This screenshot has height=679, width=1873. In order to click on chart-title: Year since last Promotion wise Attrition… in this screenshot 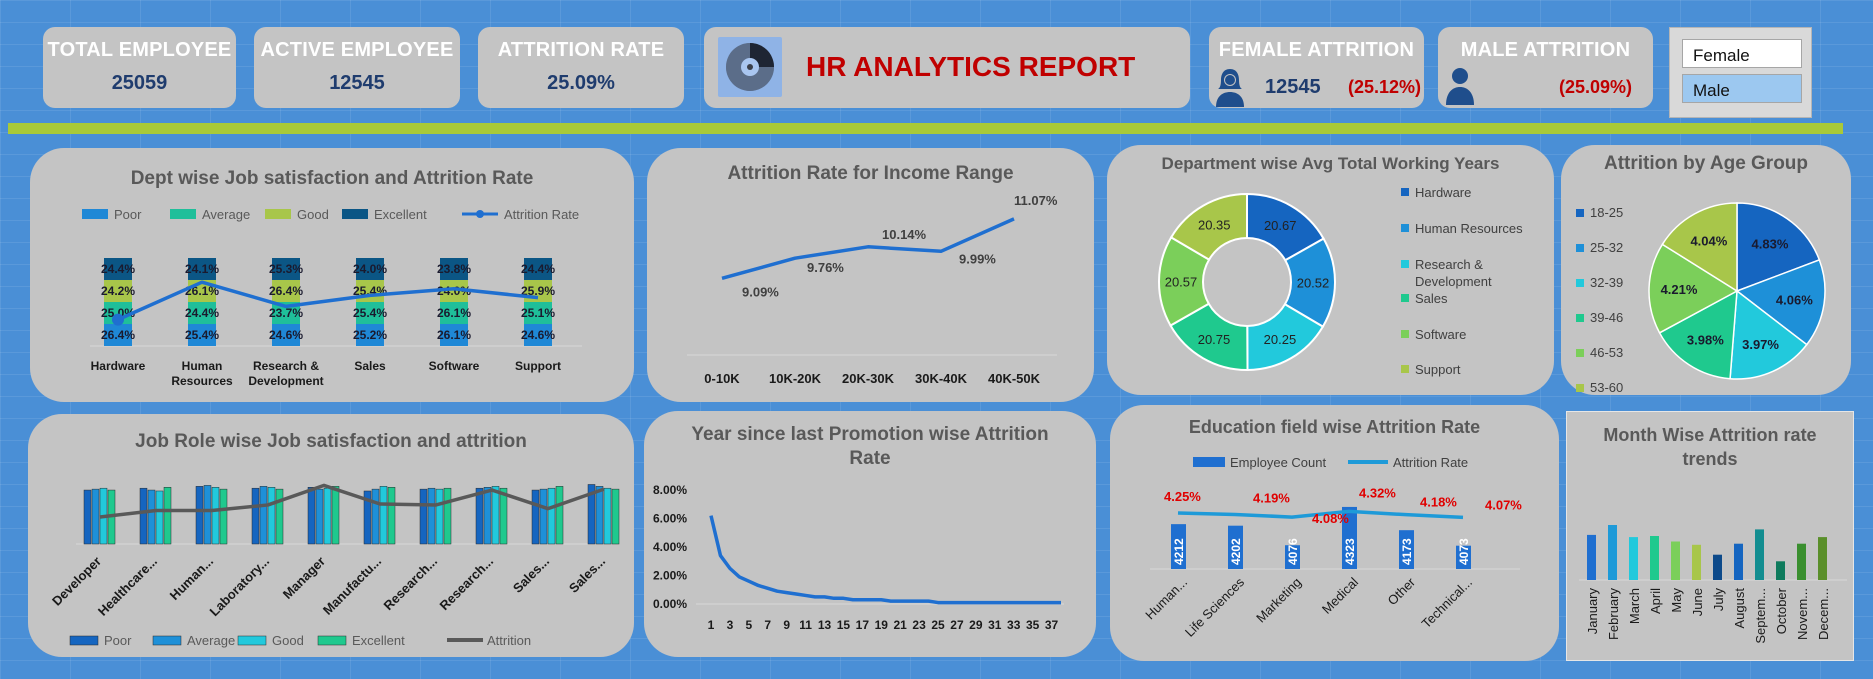, I will do `click(870, 447)`.